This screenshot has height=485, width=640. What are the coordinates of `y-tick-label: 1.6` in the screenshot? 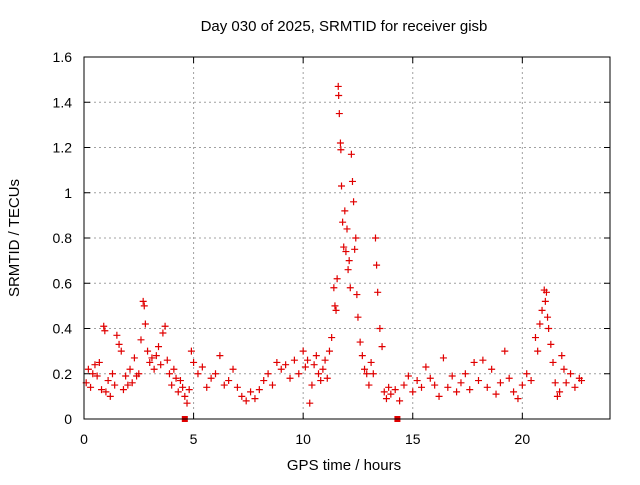 It's located at (63, 57).